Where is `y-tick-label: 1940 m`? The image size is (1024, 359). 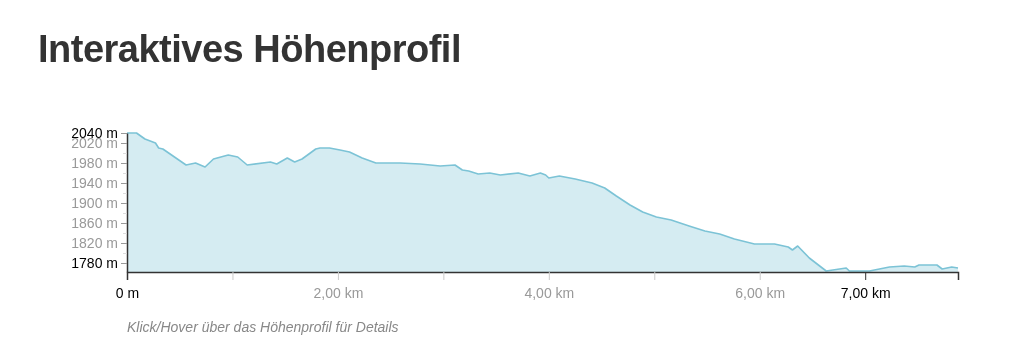 y-tick-label: 1940 m is located at coordinates (94, 182).